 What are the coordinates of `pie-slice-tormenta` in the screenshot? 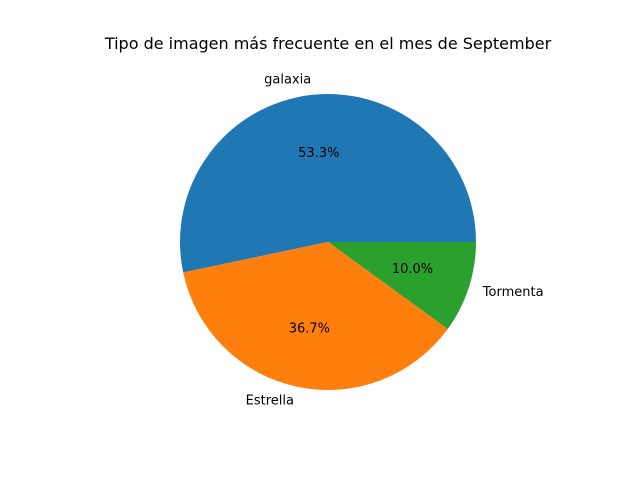 It's located at (402, 285).